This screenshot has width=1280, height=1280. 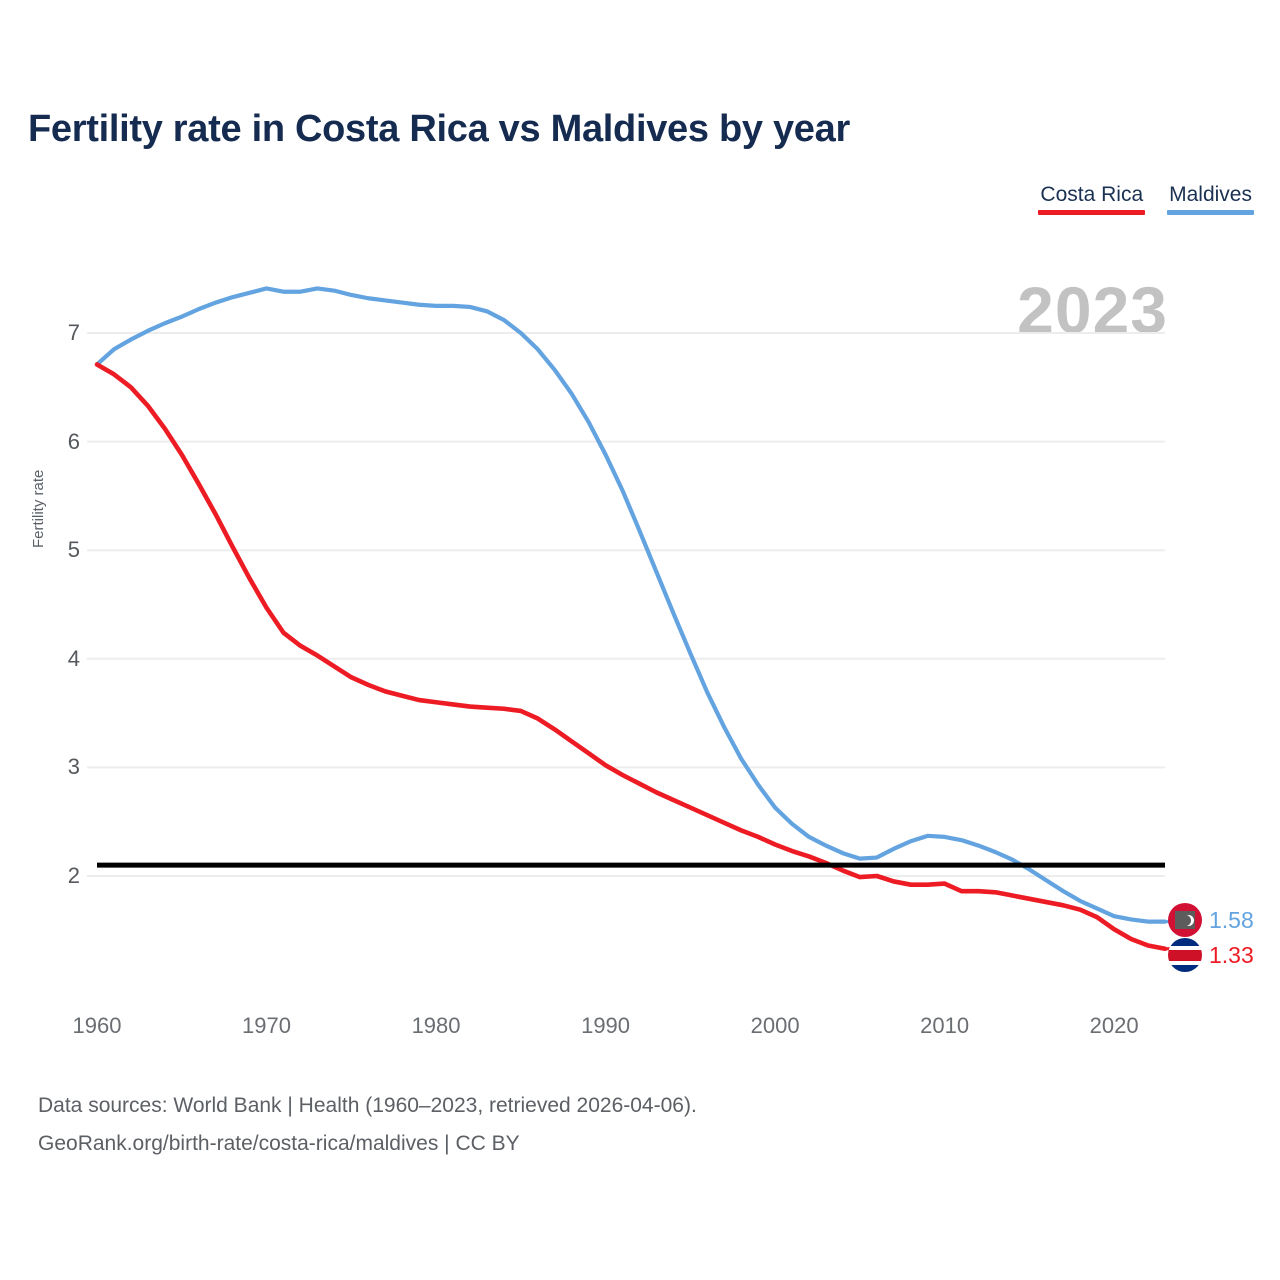 I want to click on y-axis-tick-label: 7, so click(x=73, y=332).